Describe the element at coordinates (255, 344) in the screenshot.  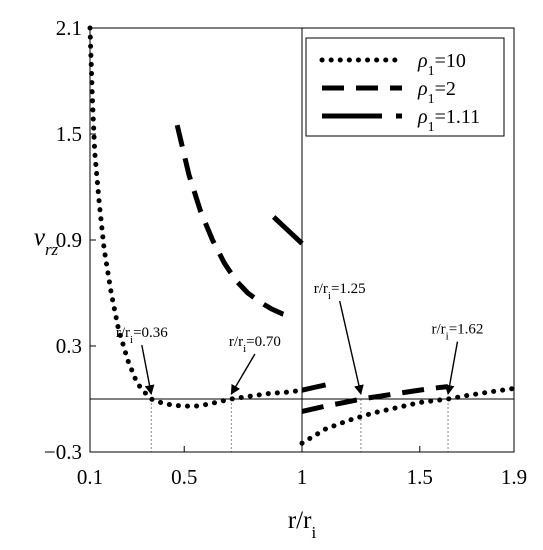
I see `annotation-label-0-70: r/ri=0.70` at that location.